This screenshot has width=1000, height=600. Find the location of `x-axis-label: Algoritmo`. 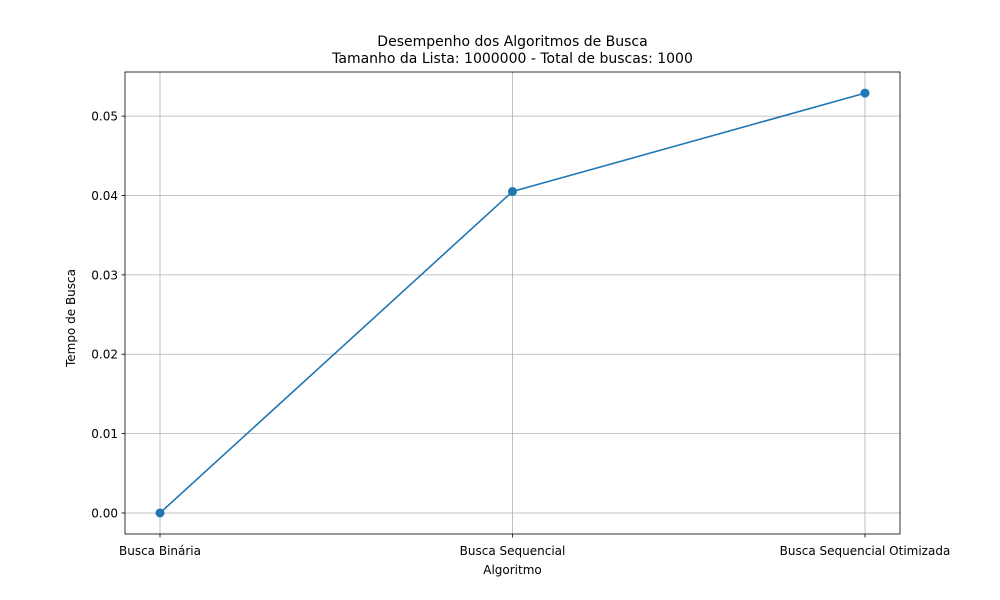

x-axis-label: Algoritmo is located at coordinates (512, 570).